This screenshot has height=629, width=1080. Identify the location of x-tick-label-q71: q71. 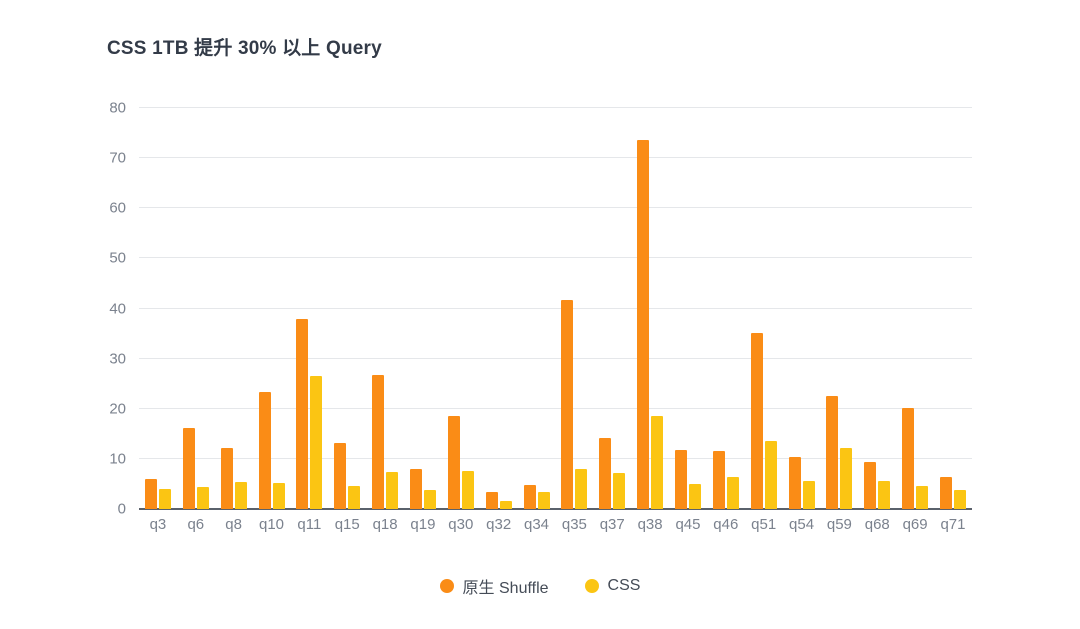
(953, 524).